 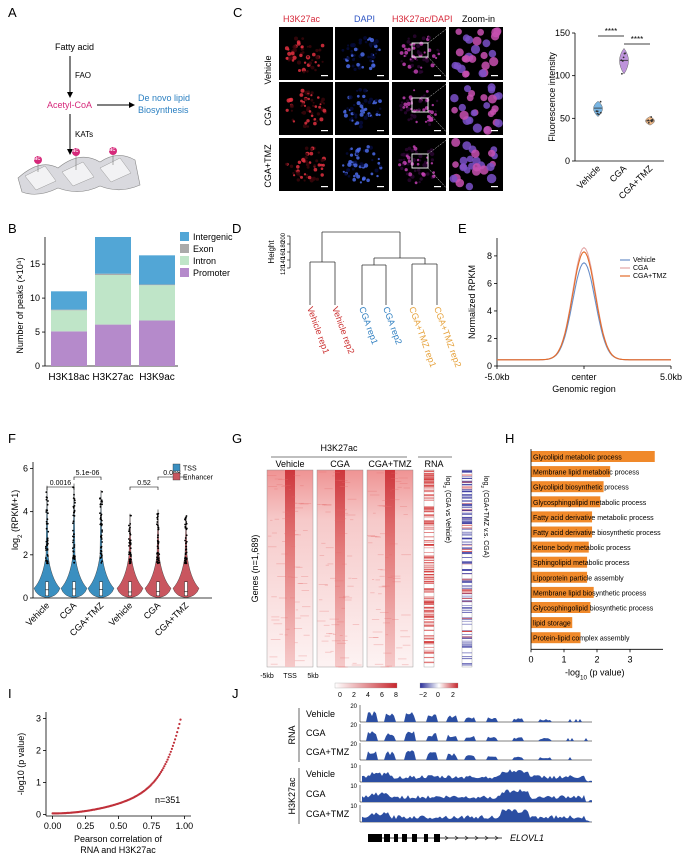 I want to click on j-track-scale: 20, so click(x=353, y=745).